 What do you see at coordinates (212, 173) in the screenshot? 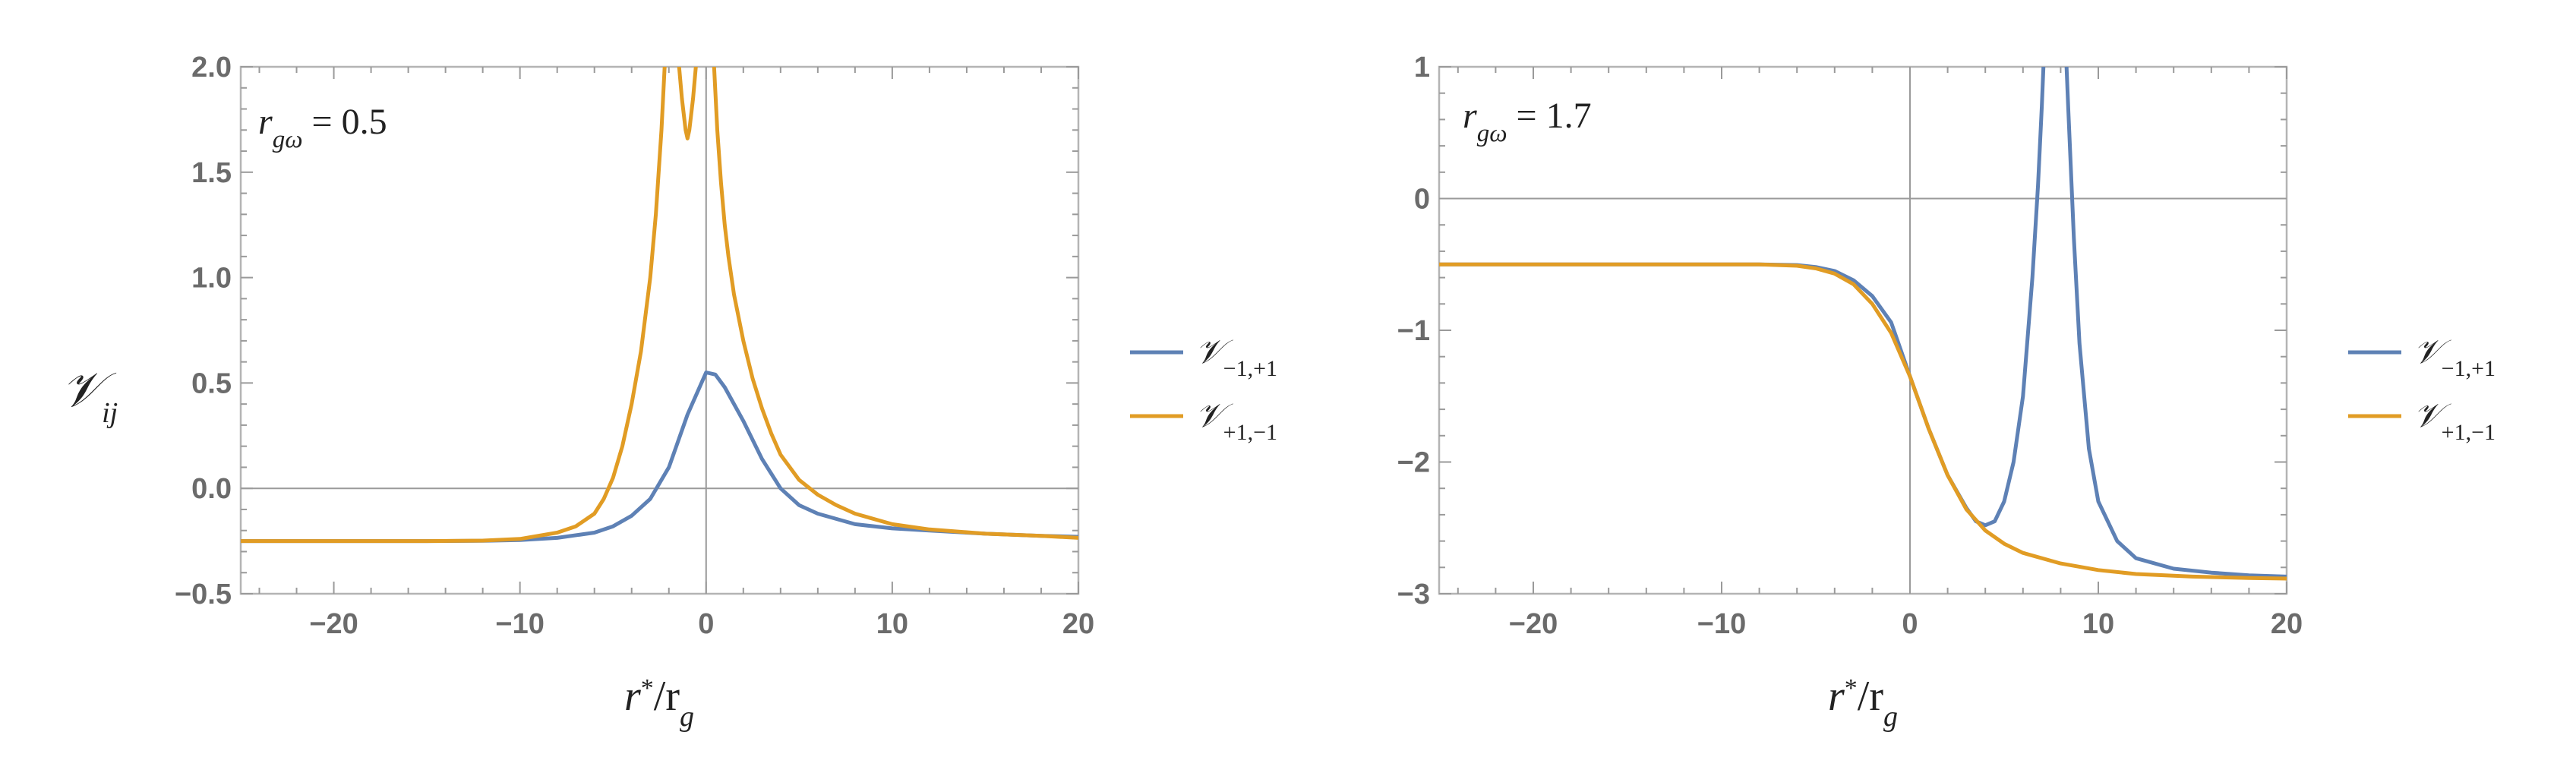
I see `y-tick-label: 1.5` at bounding box center [212, 173].